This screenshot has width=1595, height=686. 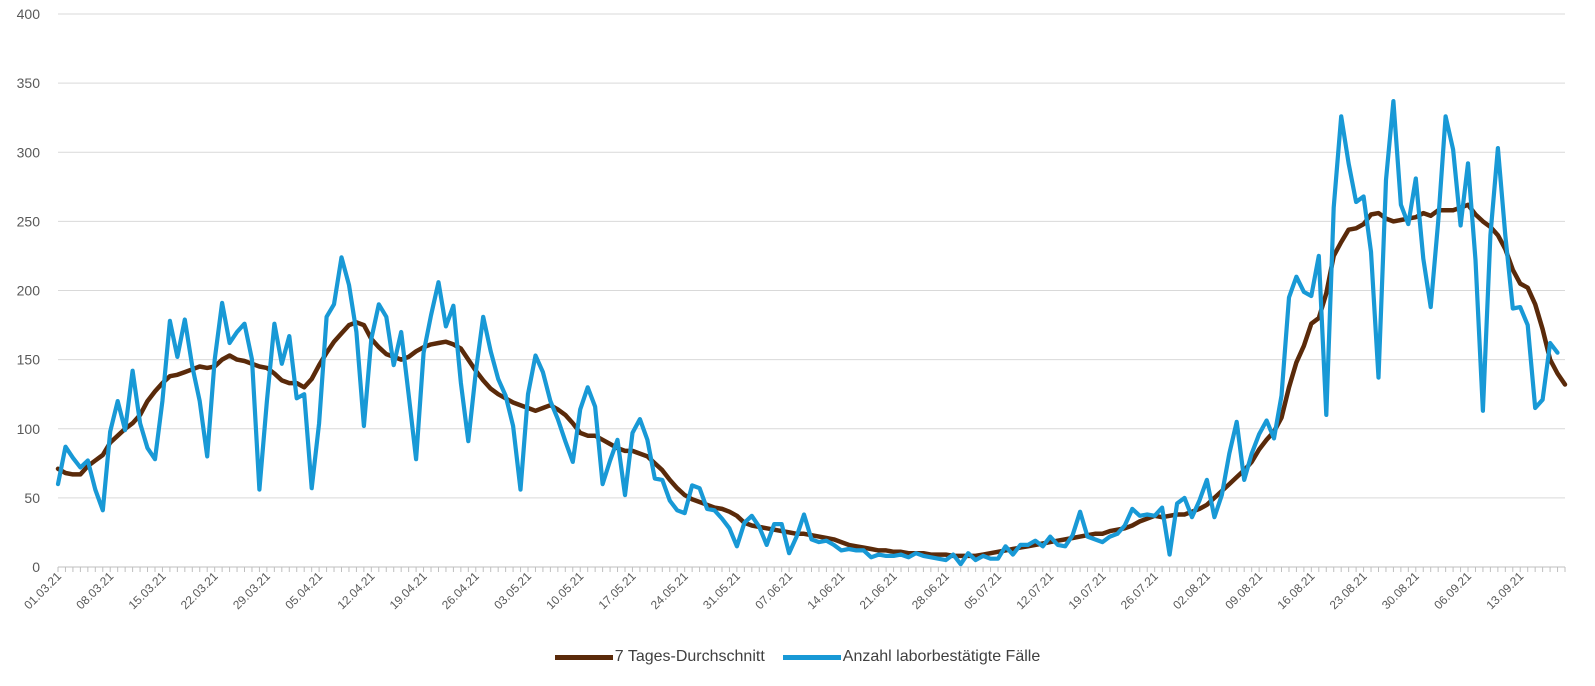 What do you see at coordinates (1348, 590) in the screenshot?
I see `x-tick-label: 23.08.21` at bounding box center [1348, 590].